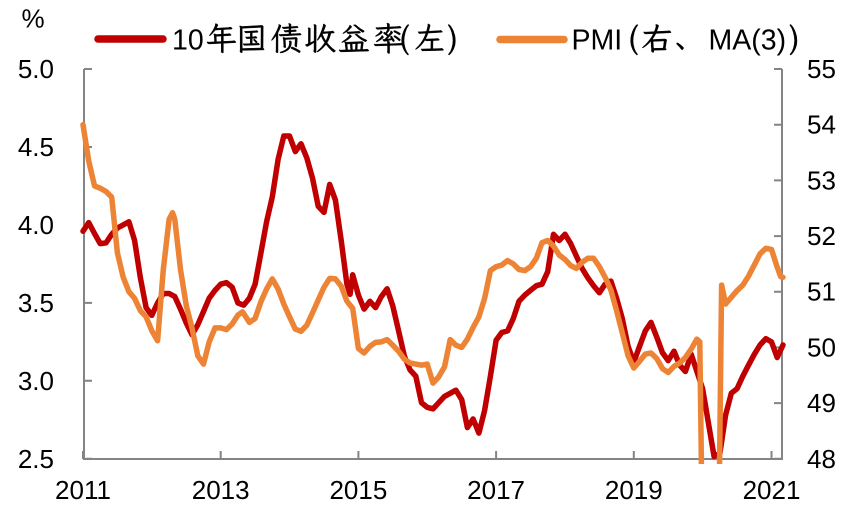  Describe the element at coordinates (83, 490) in the screenshot. I see `svg-text: 2011` at that location.